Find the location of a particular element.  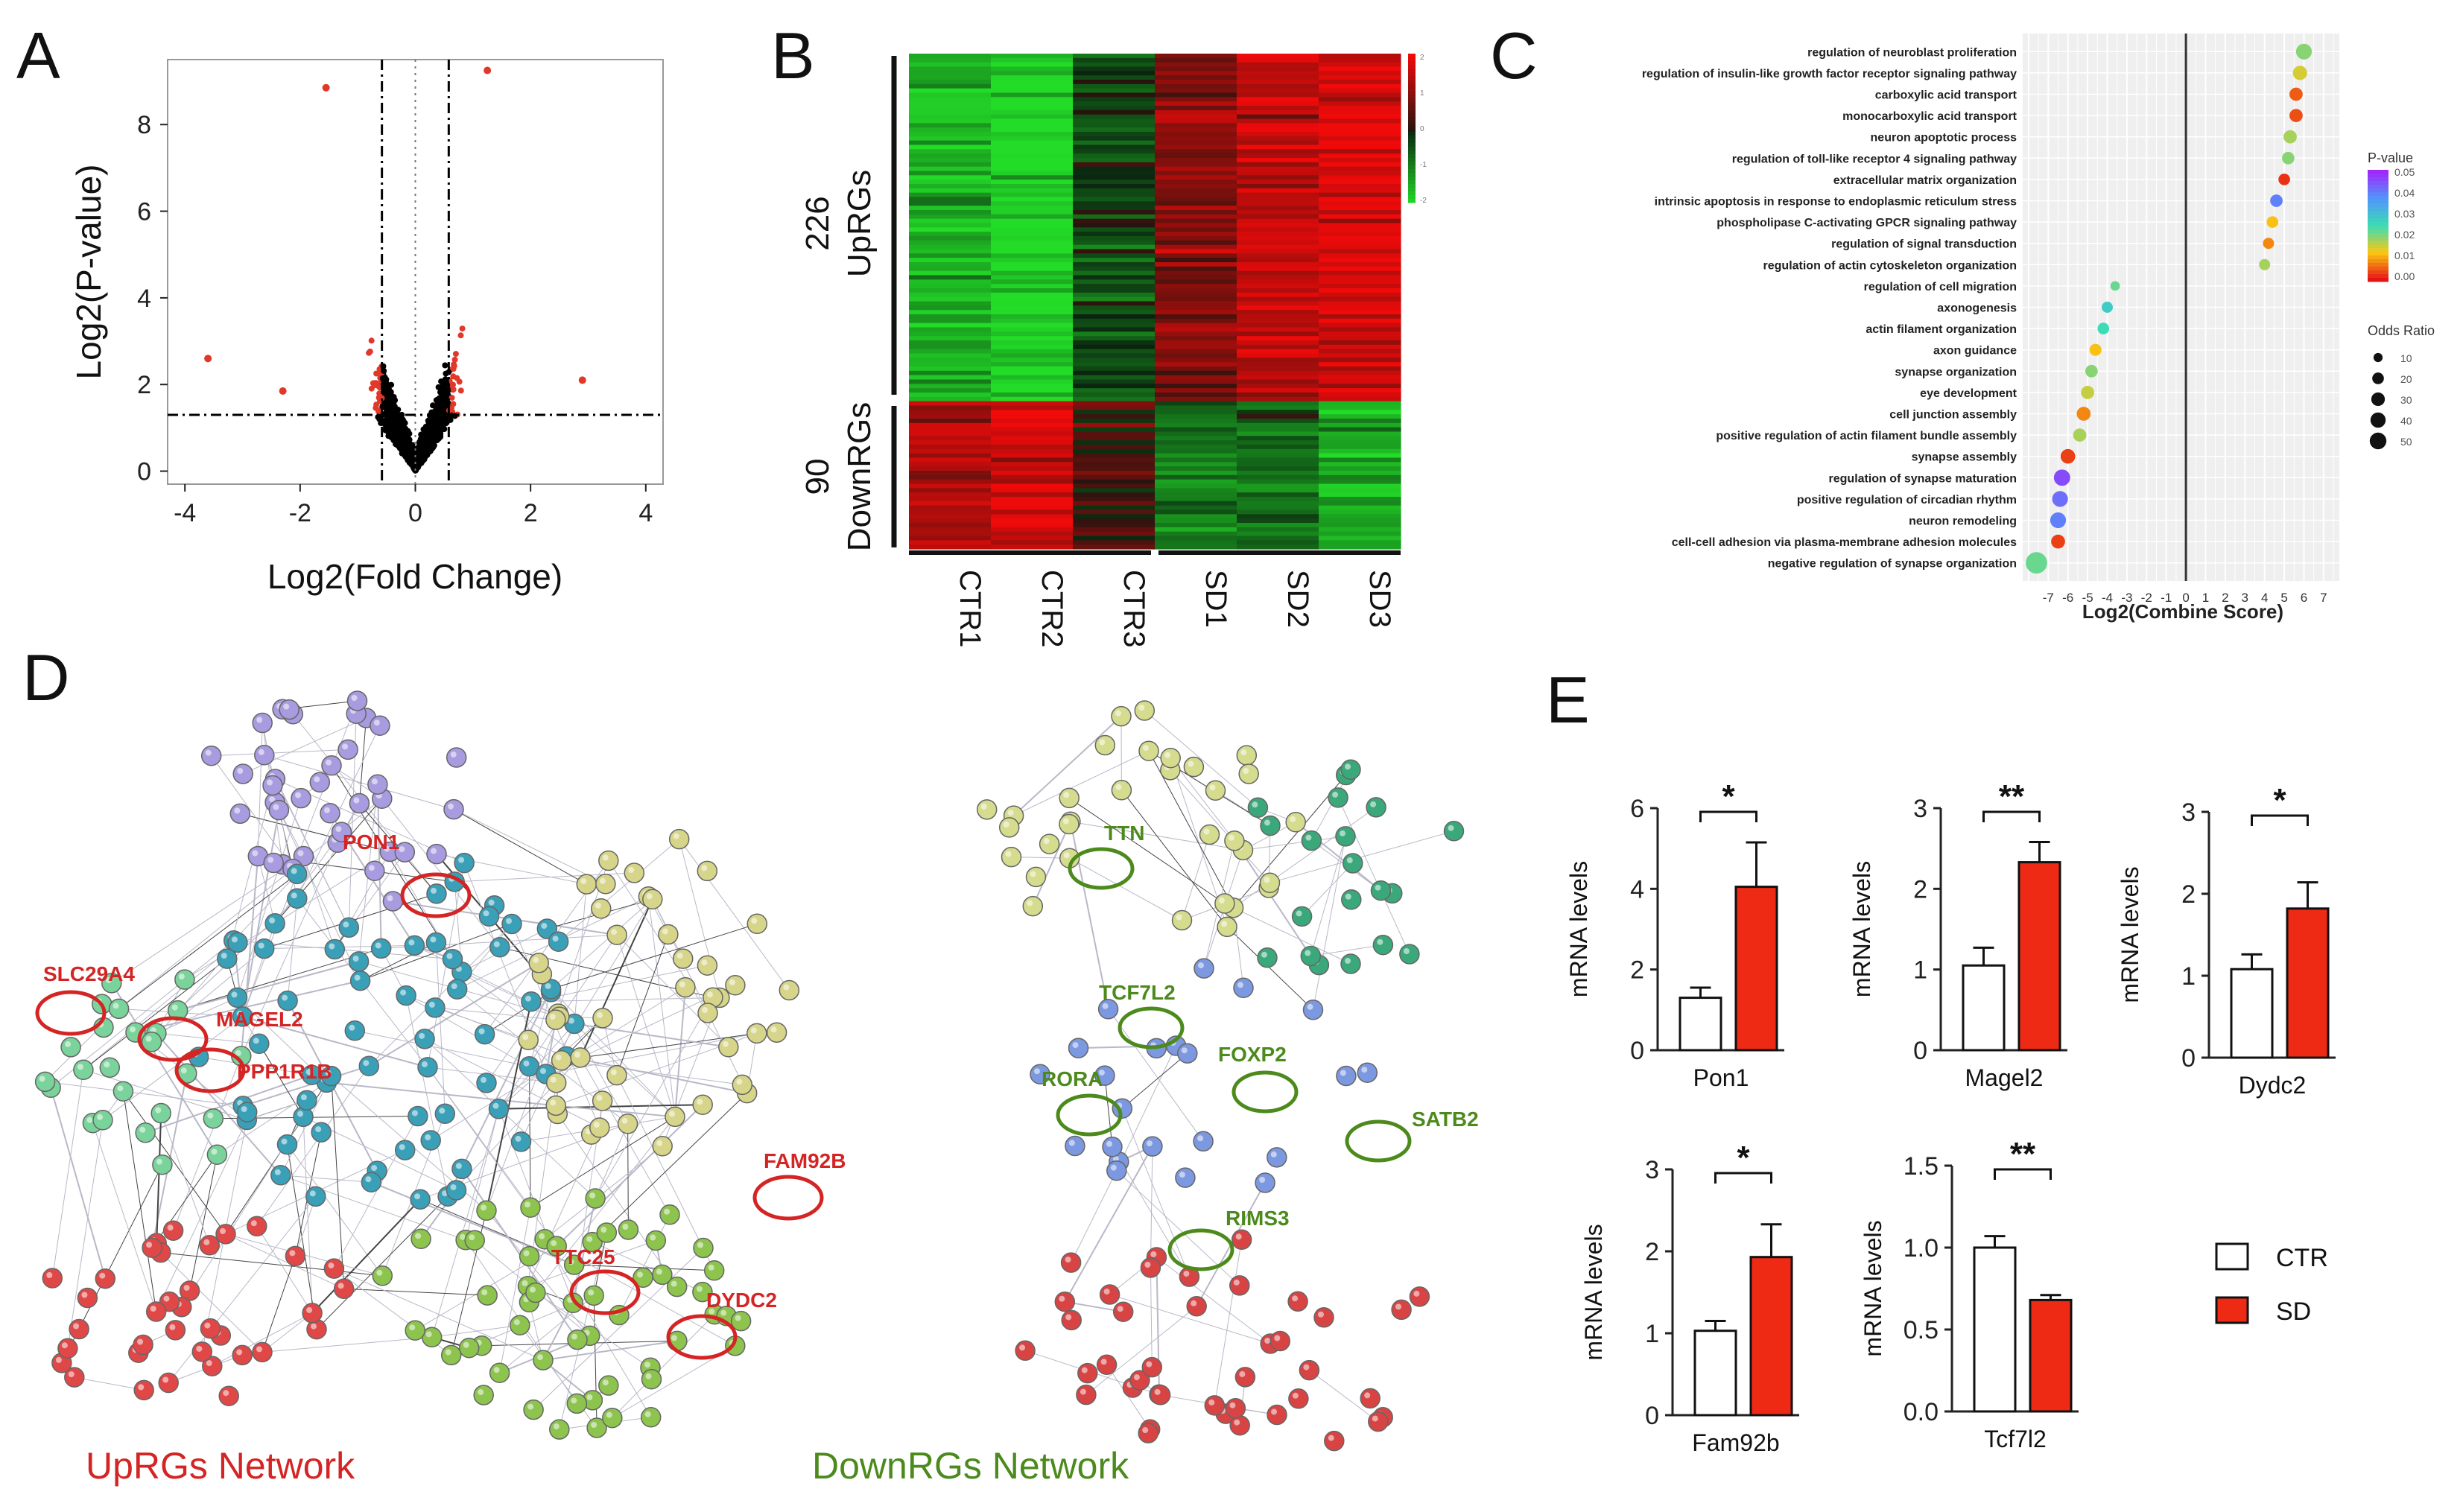

go-x-tick-label: 0 is located at coordinates (2185, 598).